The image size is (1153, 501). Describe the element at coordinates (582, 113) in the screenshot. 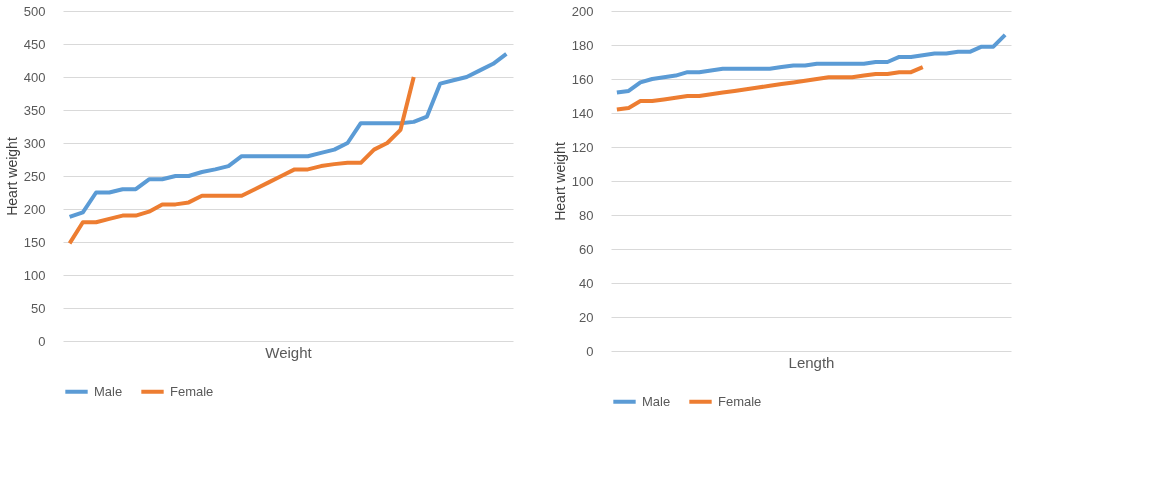

I see `y-tick-label: 140` at that location.